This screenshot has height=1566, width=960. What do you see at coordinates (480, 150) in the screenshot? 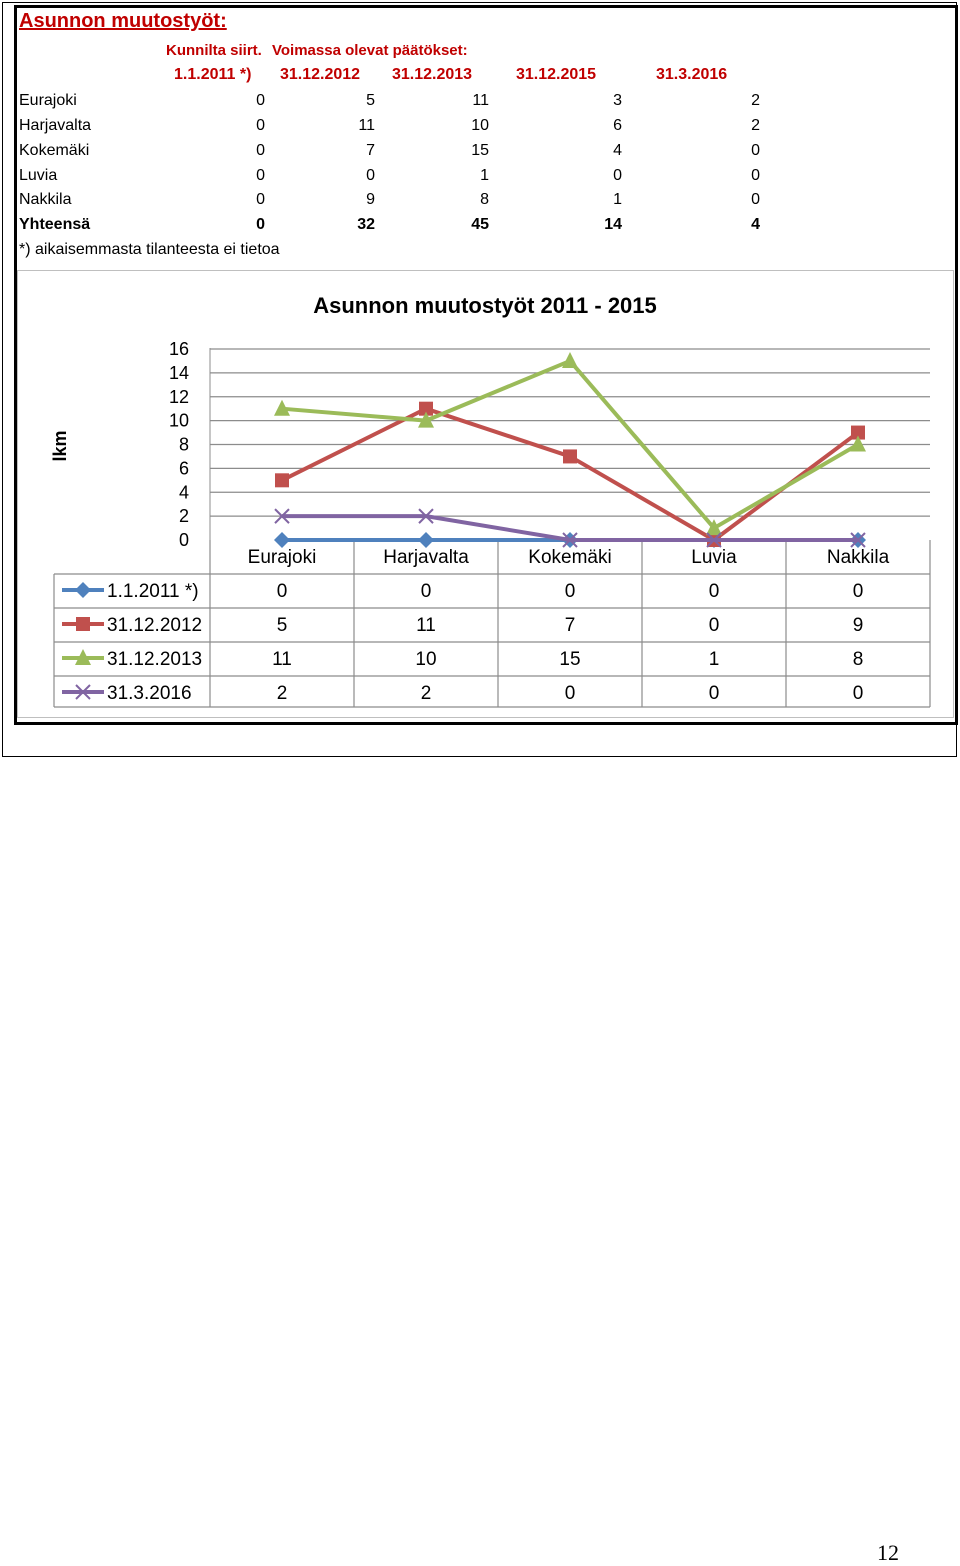
I see `table-cell: 15` at bounding box center [480, 150].